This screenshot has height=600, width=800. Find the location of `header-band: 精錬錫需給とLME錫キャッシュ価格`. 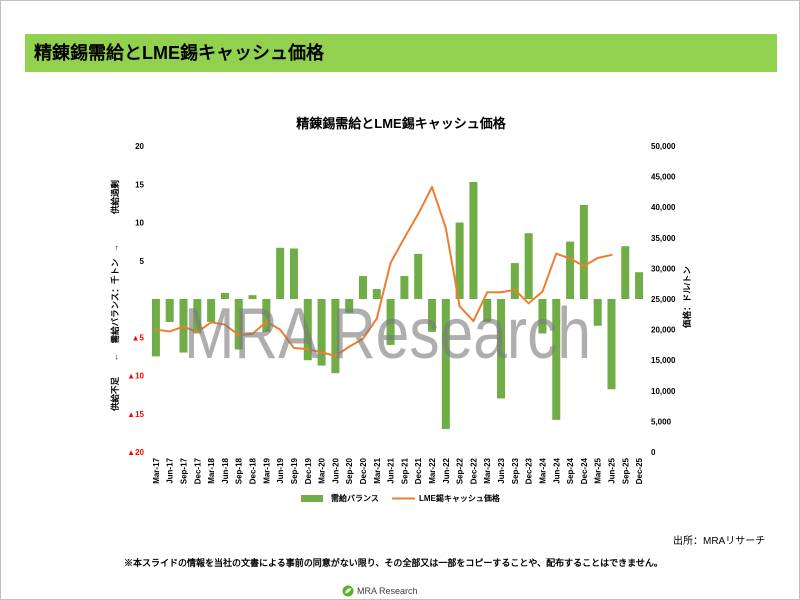

header-band: 精錬錫需給とLME錫キャッシュ価格 is located at coordinates (401, 53).